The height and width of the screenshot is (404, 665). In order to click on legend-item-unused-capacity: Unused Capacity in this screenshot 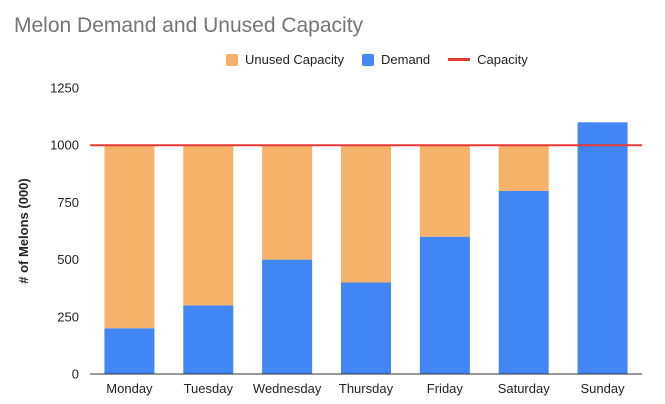, I will do `click(285, 59)`.